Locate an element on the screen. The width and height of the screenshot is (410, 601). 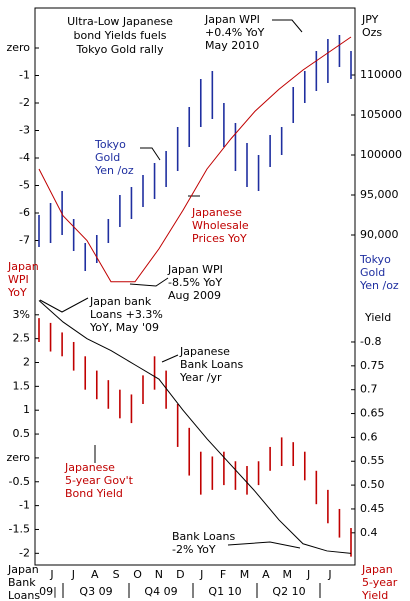
y2-axis-label: 5-year is located at coordinates (380, 582).